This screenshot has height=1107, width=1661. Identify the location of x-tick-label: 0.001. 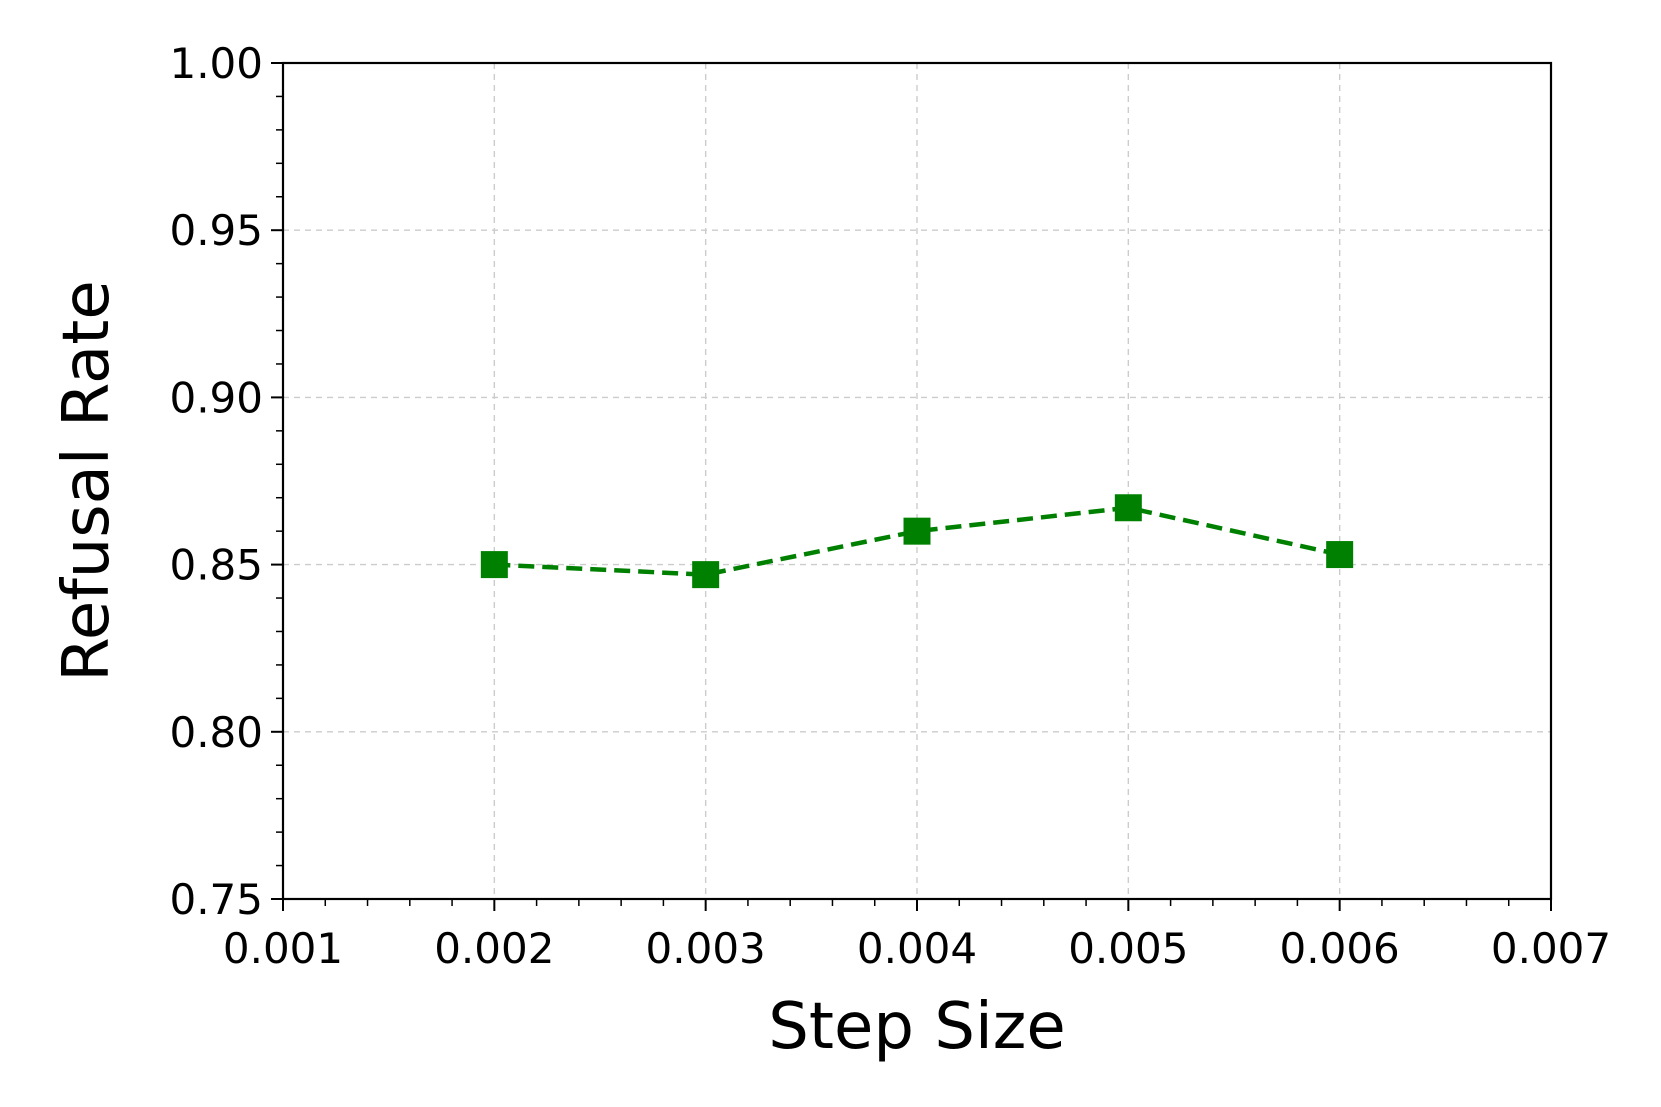
(283, 948).